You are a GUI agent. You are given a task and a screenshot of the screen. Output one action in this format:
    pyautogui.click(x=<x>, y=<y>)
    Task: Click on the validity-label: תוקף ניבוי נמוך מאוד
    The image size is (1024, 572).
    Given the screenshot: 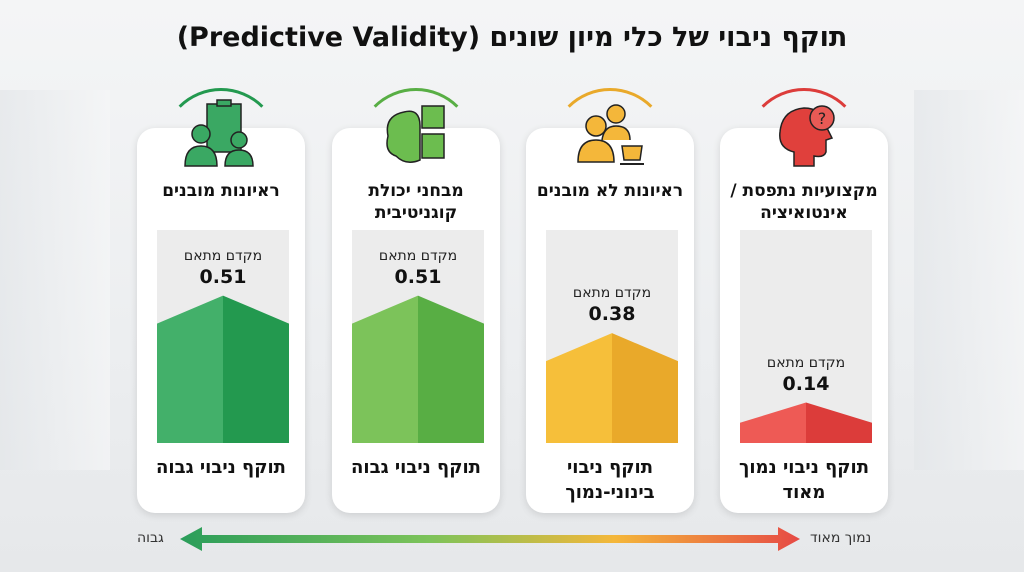 What is the action you would take?
    pyautogui.click(x=804, y=480)
    